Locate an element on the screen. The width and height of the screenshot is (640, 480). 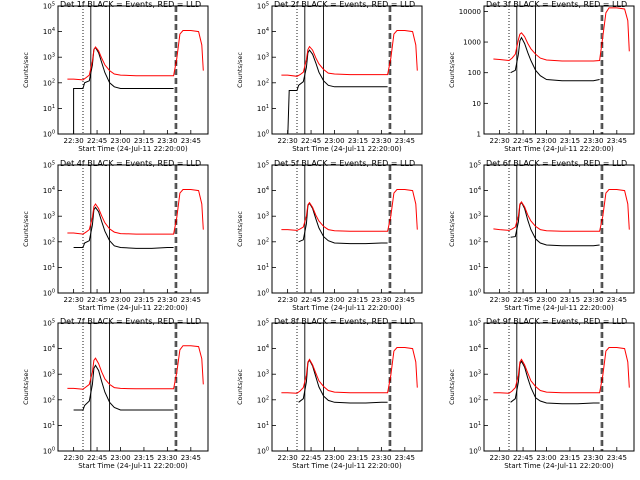
plot-title: Det 4f BLACK = Events, RED = LLD is located at coordinates (130, 163).